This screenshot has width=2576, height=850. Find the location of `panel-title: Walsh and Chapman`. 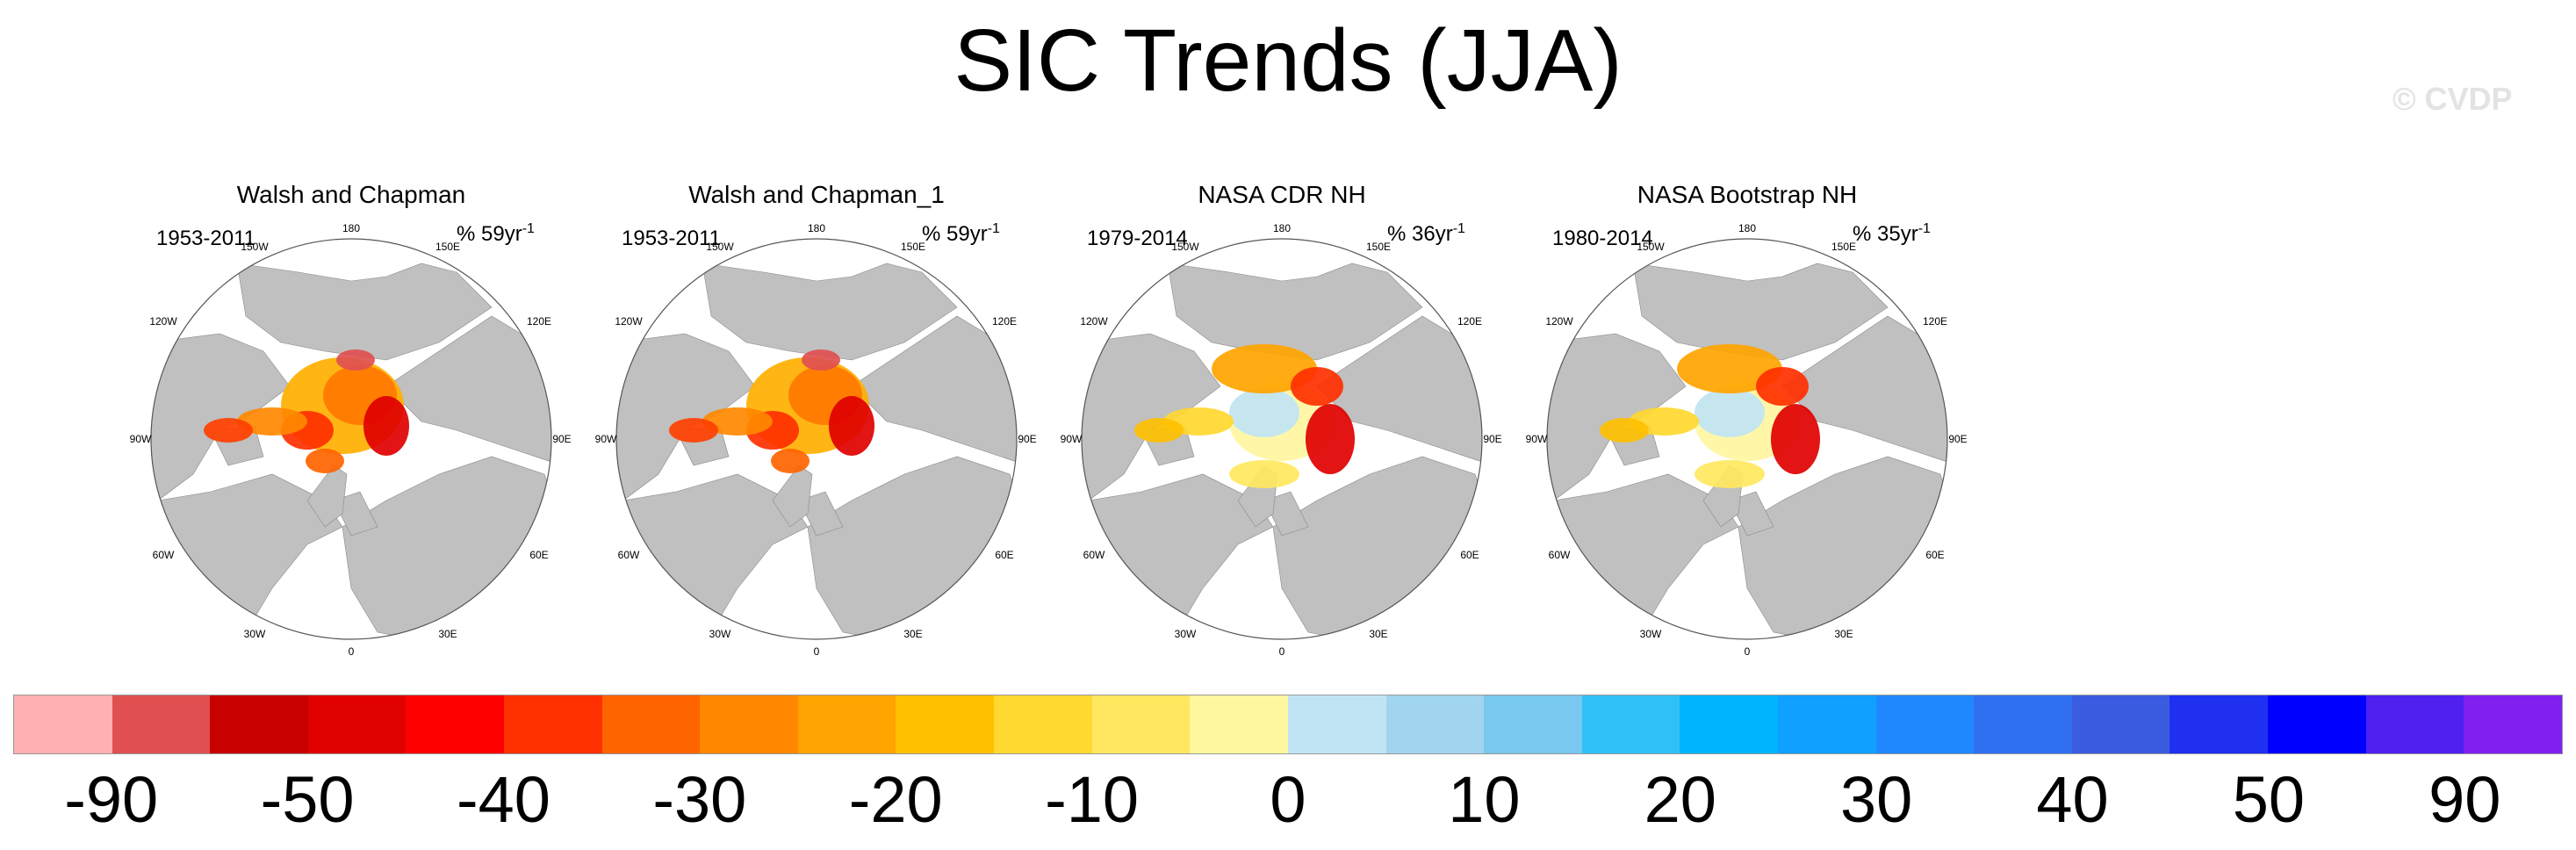

panel-title: Walsh and Chapman is located at coordinates (351, 195).